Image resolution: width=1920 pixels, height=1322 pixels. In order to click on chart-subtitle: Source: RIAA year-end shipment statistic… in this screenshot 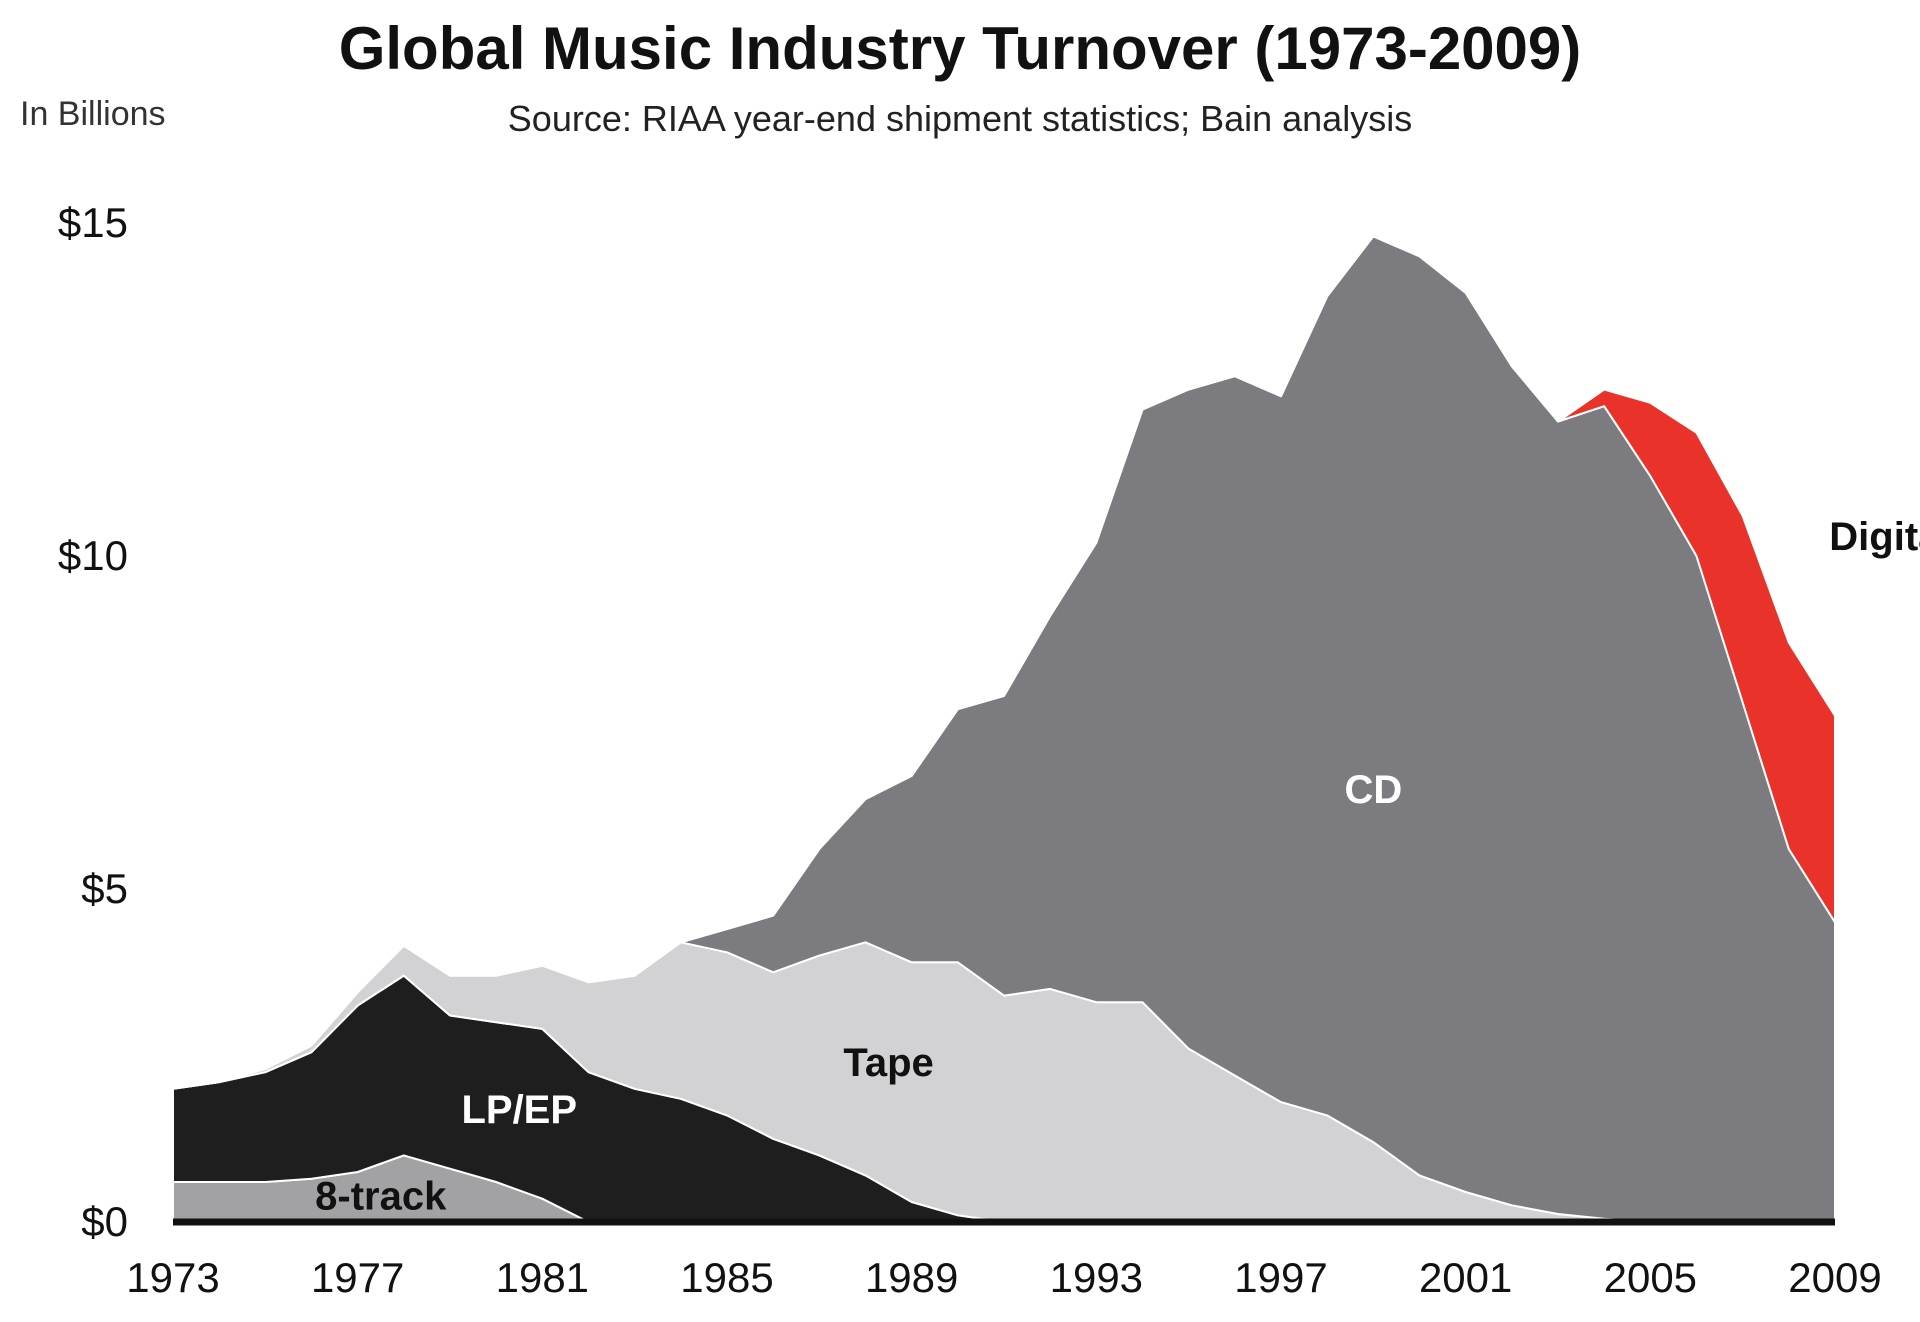, I will do `click(960, 118)`.